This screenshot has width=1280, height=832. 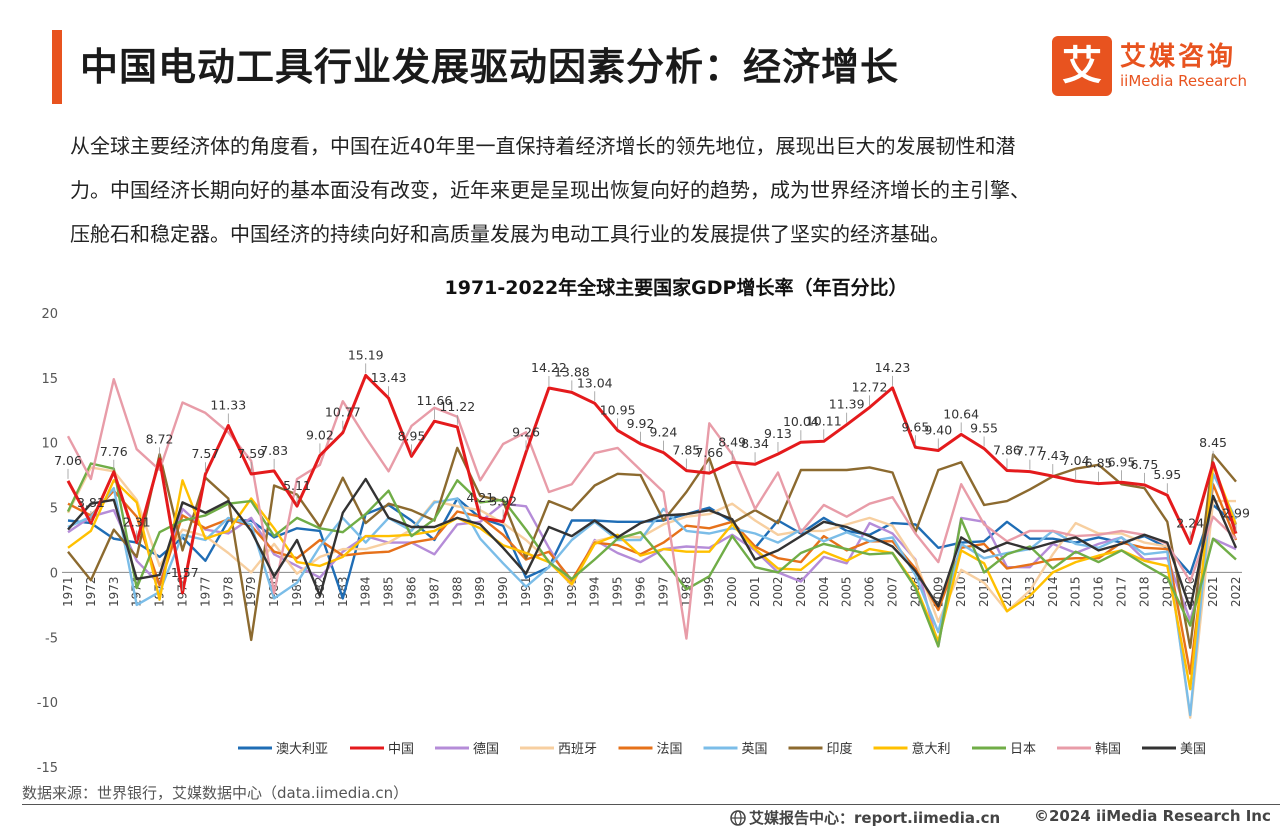 I want to click on footer-divider, so click(x=651, y=804).